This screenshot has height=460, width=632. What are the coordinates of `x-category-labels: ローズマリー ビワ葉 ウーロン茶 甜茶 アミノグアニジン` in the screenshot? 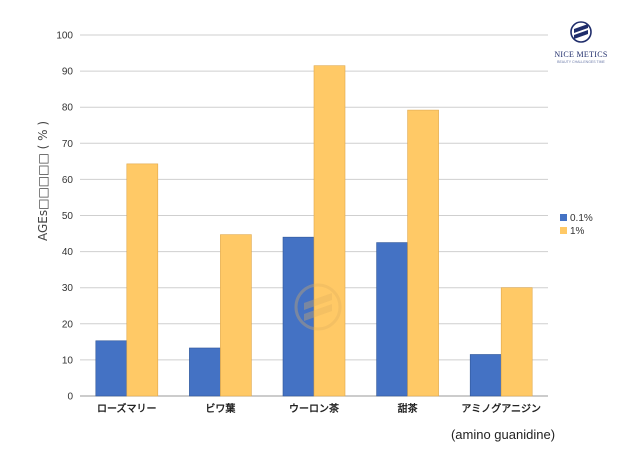 It's located at (319, 408).